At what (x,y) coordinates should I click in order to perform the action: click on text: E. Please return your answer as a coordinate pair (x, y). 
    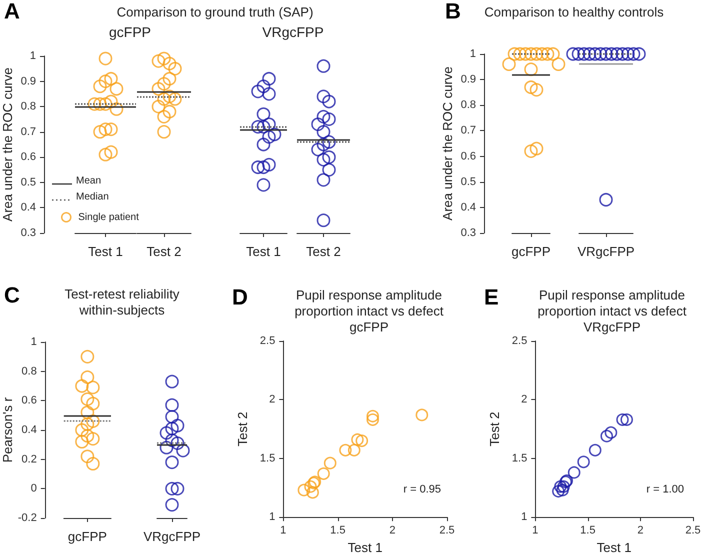
    Looking at the image, I should click on (491, 297).